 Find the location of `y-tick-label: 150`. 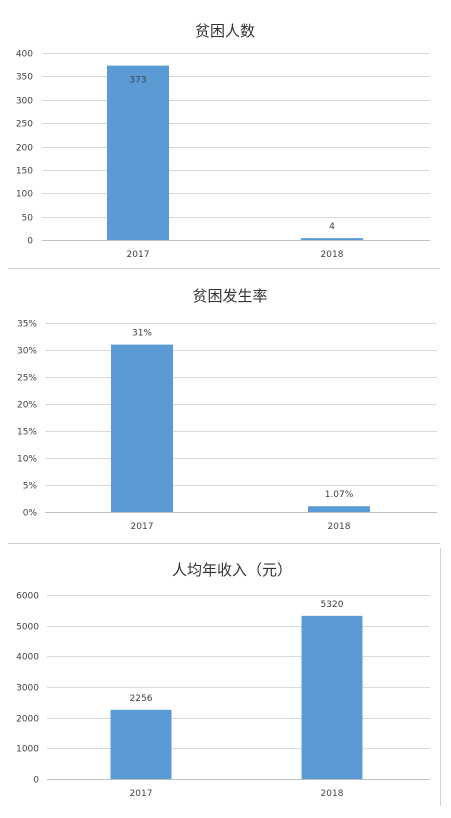

y-tick-label: 150 is located at coordinates (24, 172).